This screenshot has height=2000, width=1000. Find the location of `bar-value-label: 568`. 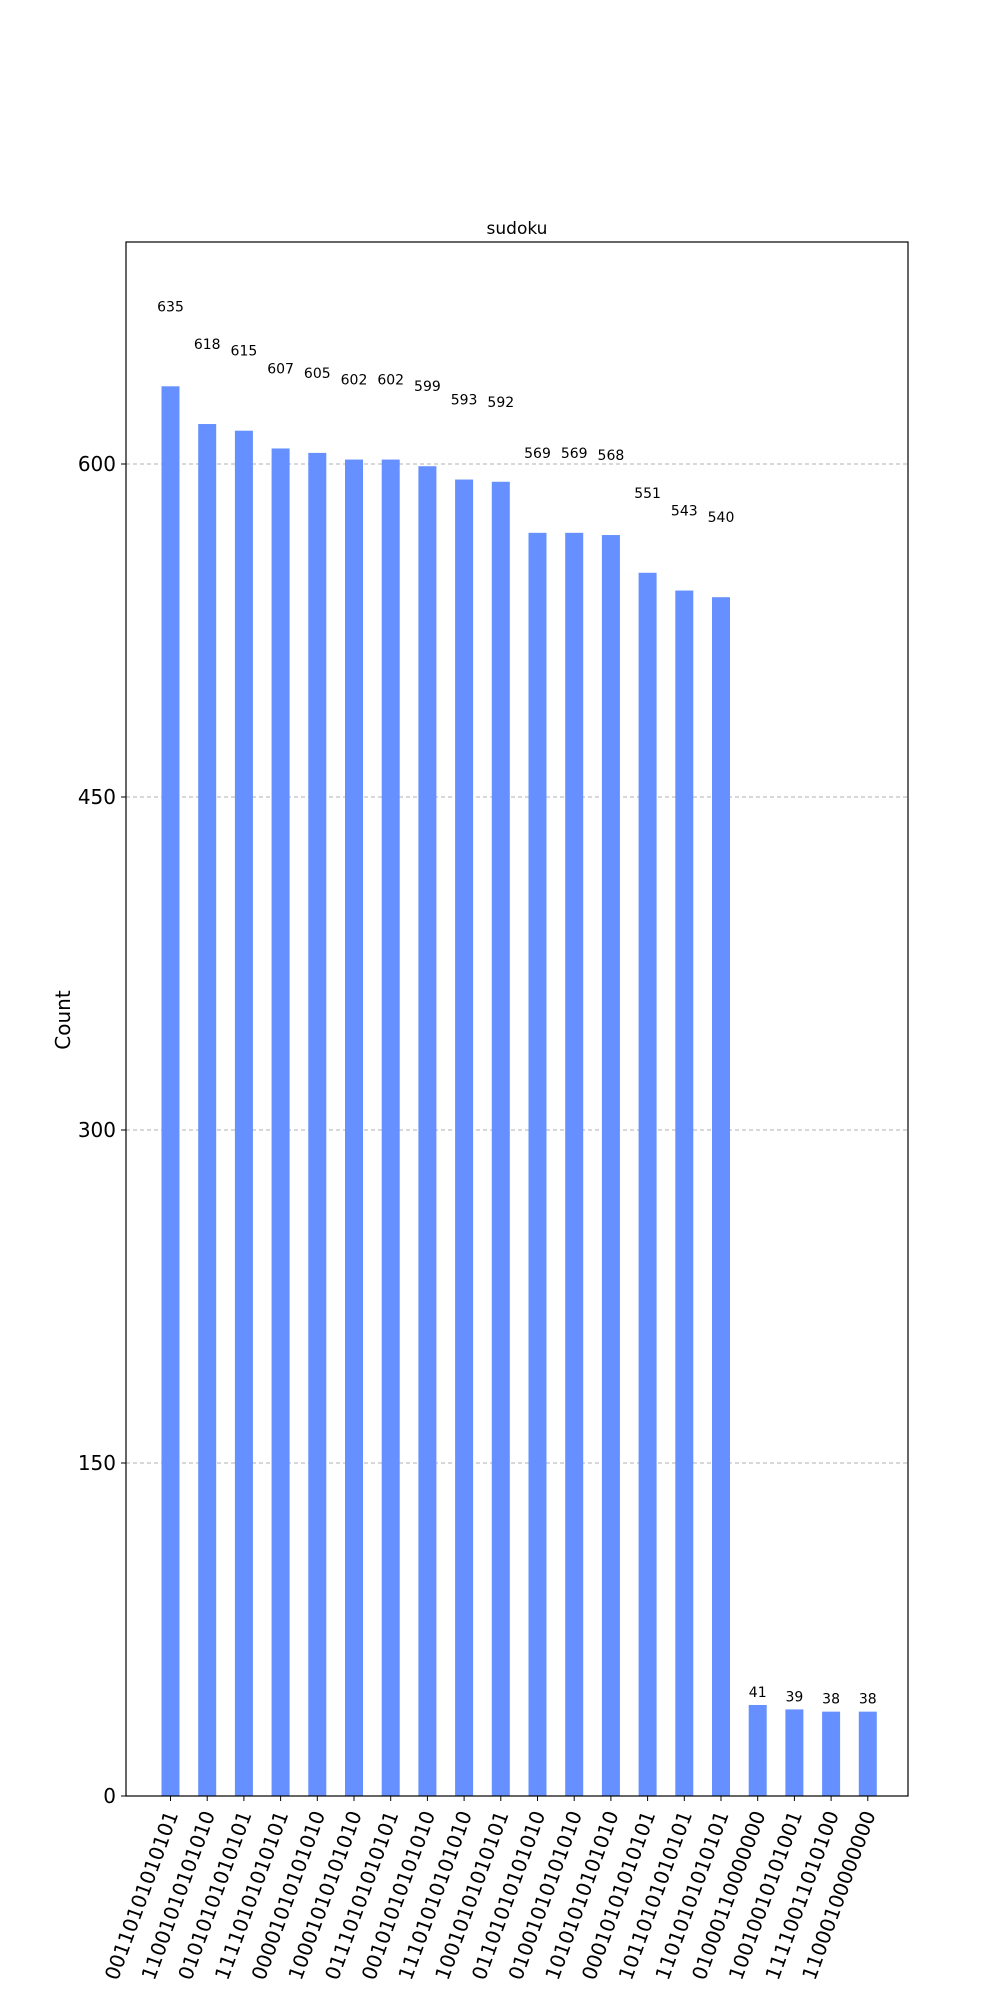

bar-value-label: 568 is located at coordinates (611, 456).